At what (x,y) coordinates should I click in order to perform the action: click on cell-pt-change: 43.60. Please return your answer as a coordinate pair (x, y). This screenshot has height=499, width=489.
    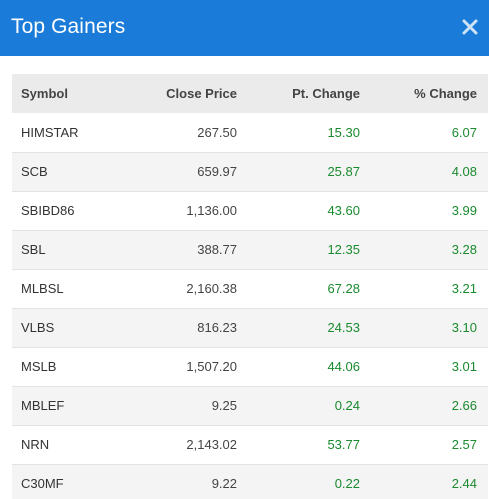
    Looking at the image, I should click on (343, 210).